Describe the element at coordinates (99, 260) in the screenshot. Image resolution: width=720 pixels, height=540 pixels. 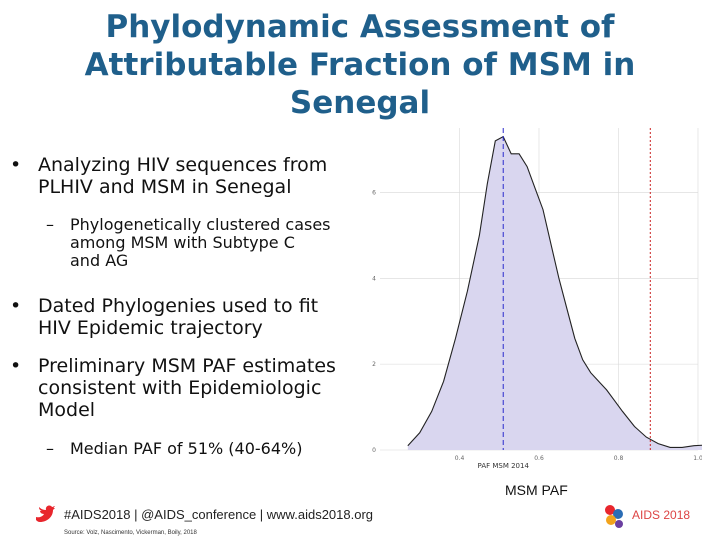
I see `sub-bullet-1-line-3: and AG` at that location.